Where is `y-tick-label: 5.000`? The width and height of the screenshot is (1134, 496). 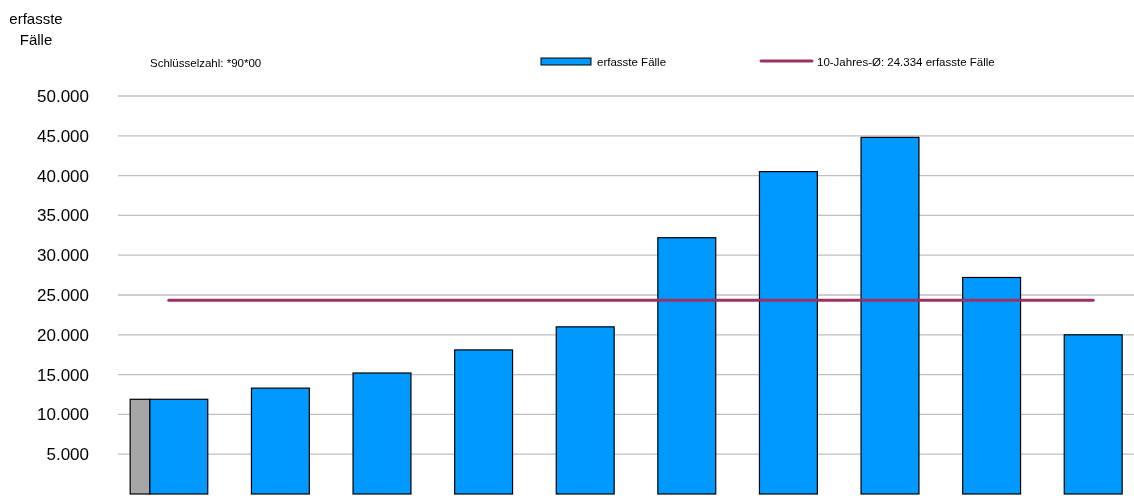 y-tick-label: 5.000 is located at coordinates (67, 455).